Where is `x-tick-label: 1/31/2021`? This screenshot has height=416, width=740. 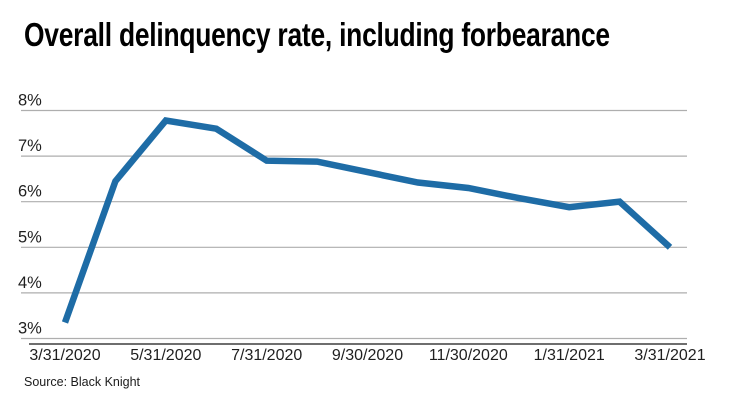 x-tick-label: 1/31/2021 is located at coordinates (569, 355).